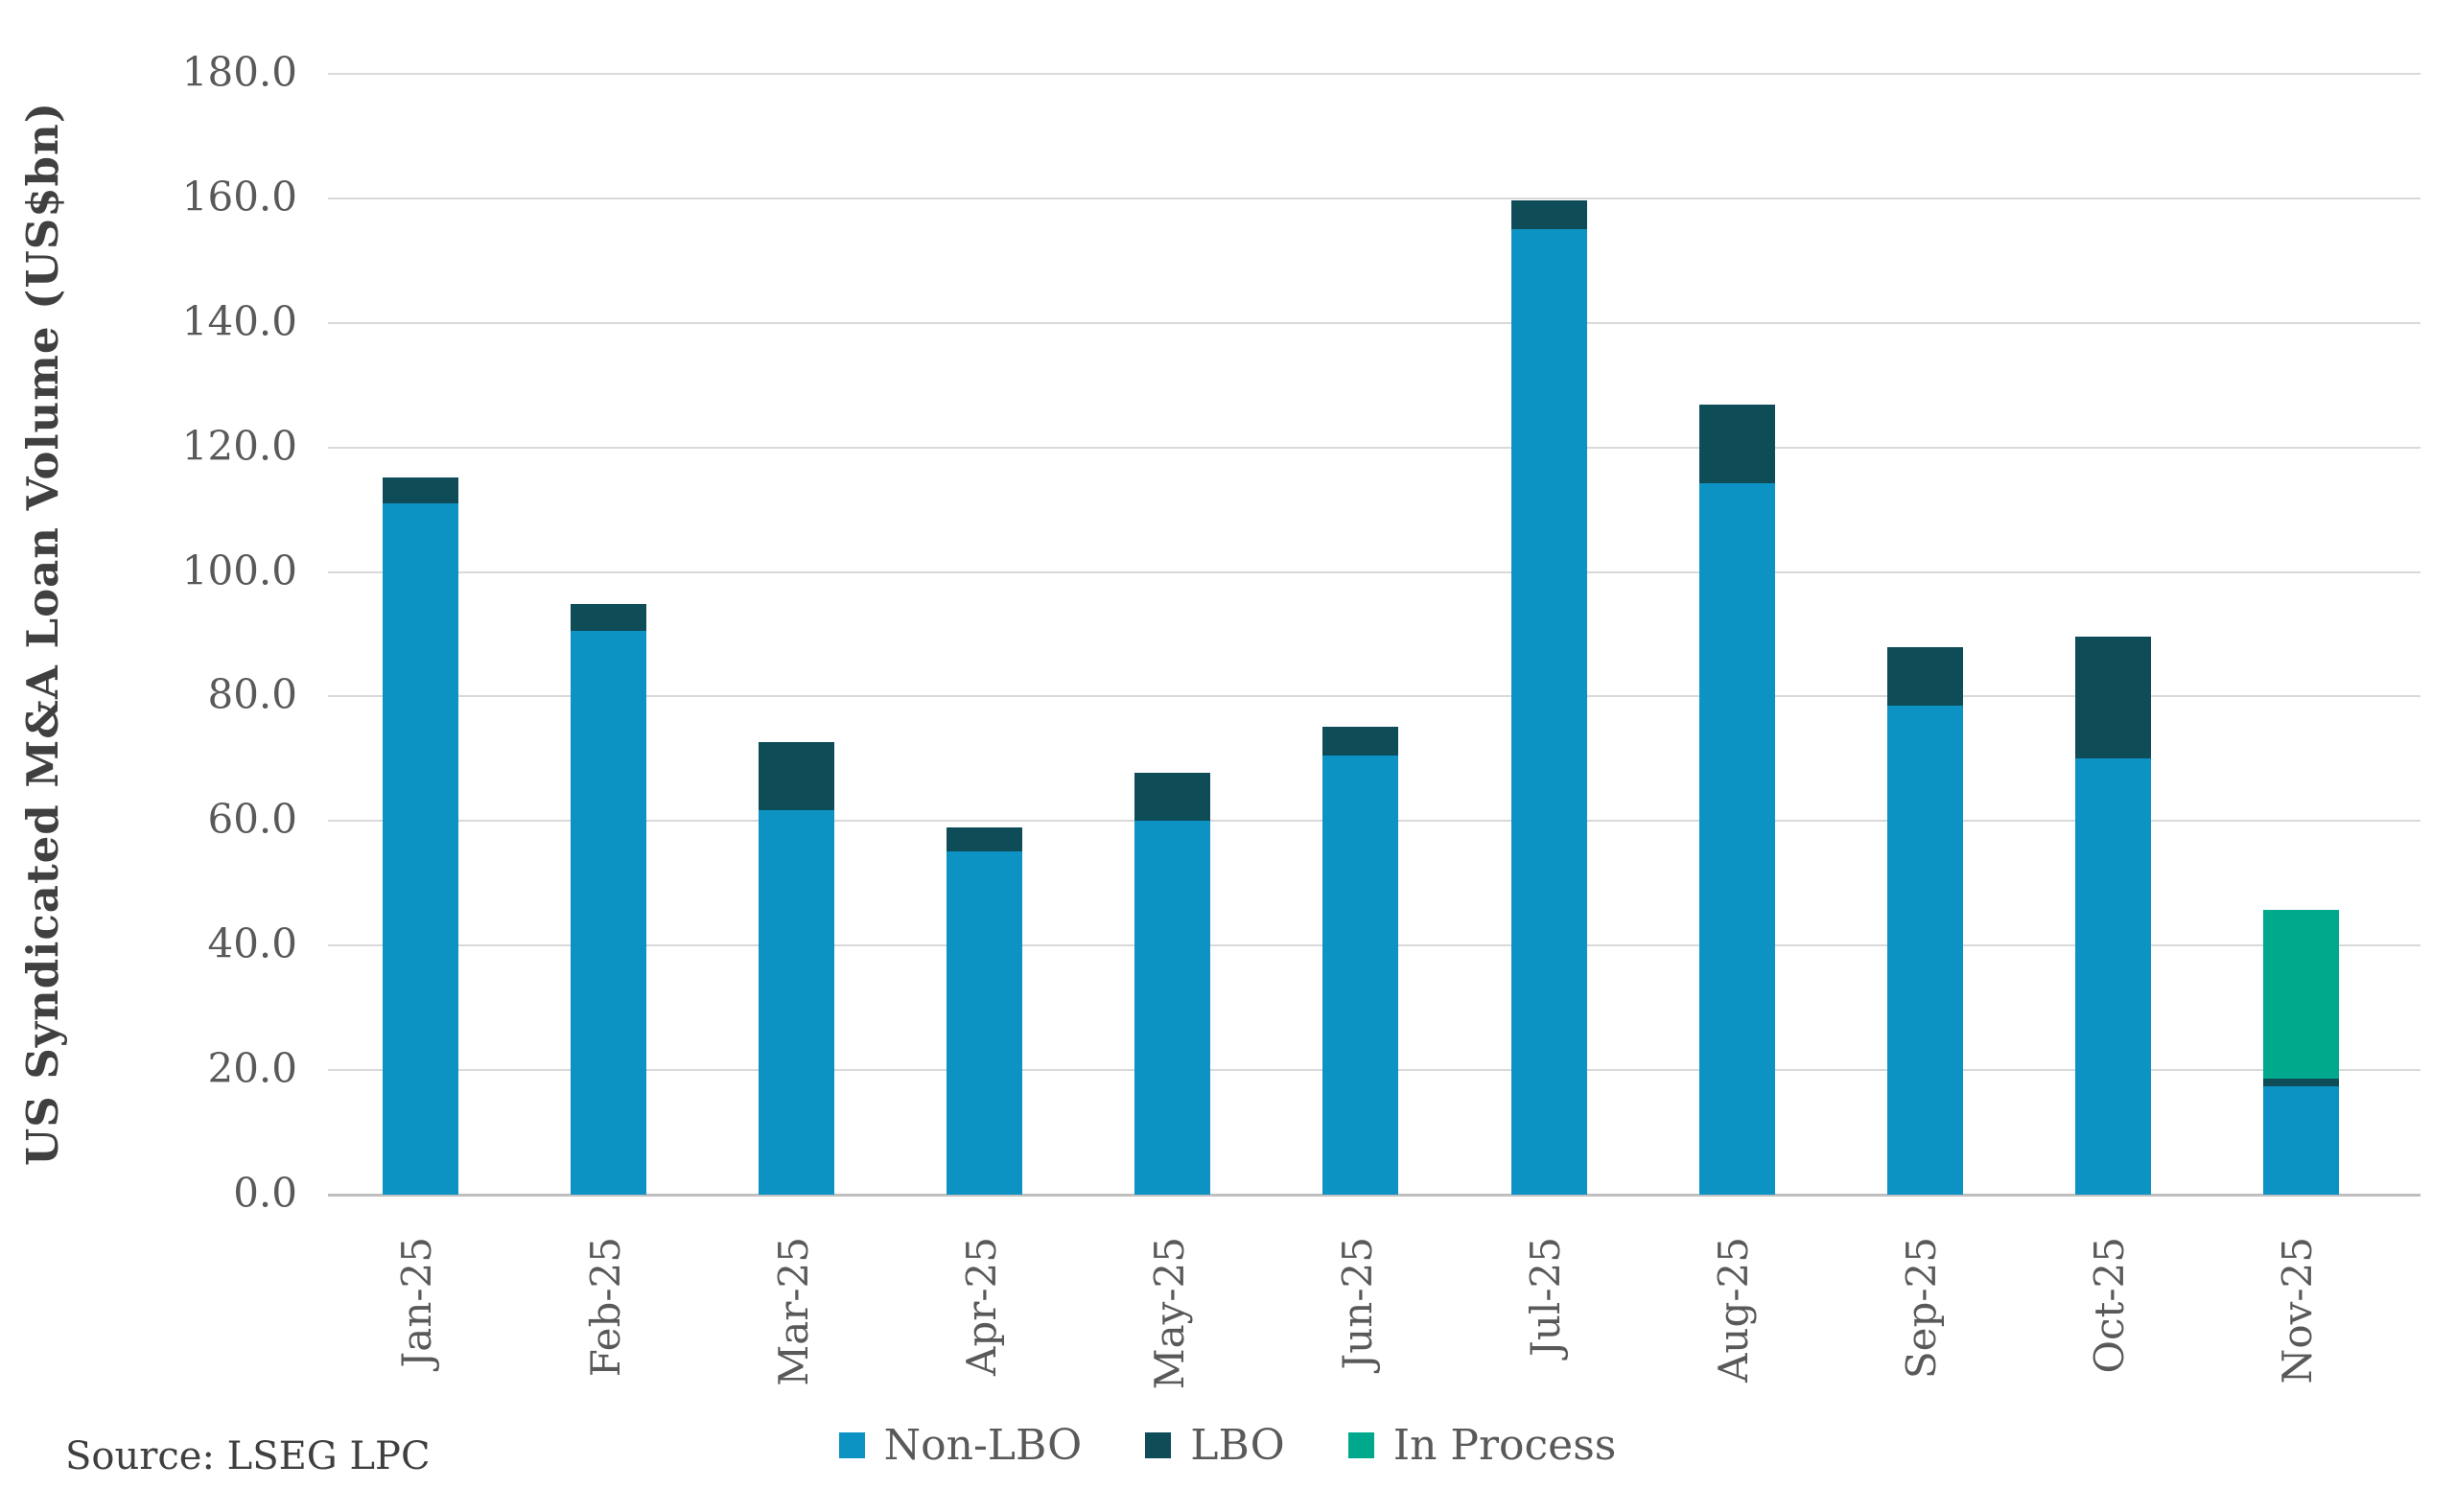 The width and height of the screenshot is (2455, 1512). I want to click on y-axis-tick-label: 180.0, so click(239, 72).